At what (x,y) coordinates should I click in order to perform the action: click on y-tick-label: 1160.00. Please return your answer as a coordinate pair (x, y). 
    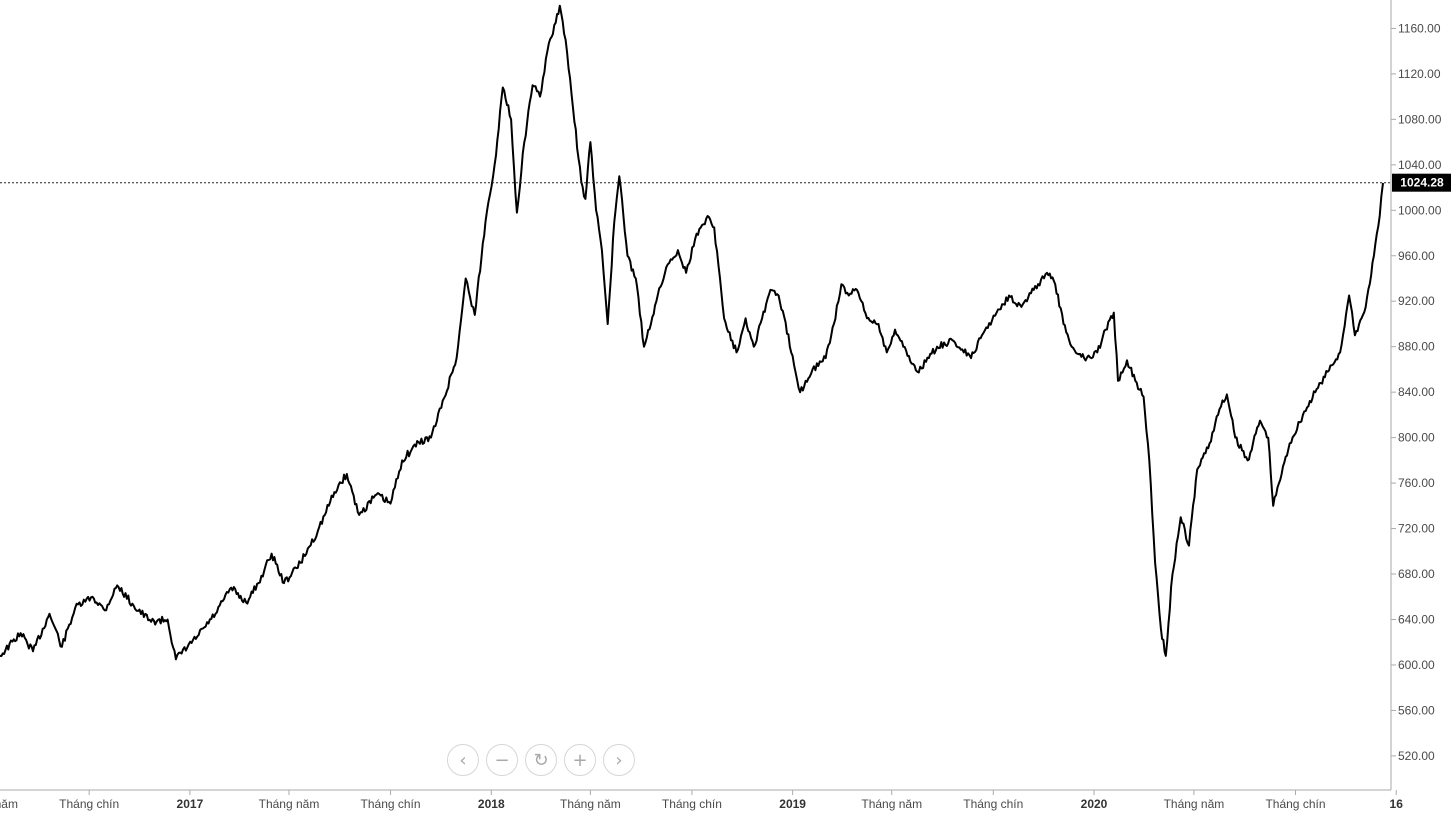
    Looking at the image, I should click on (1419, 28).